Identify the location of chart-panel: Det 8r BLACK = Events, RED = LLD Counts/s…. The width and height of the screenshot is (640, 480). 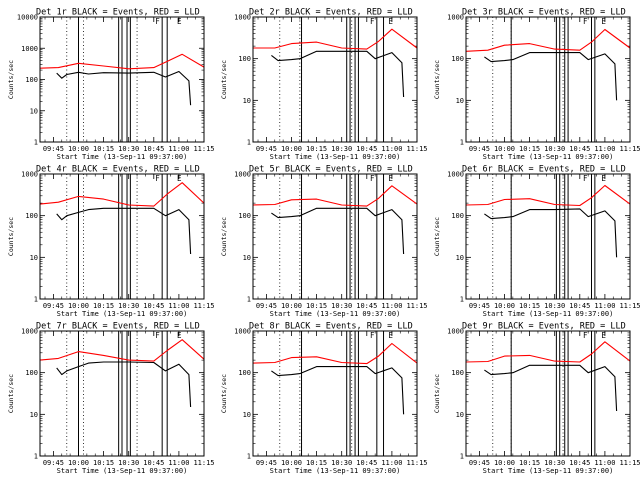
(324, 399).